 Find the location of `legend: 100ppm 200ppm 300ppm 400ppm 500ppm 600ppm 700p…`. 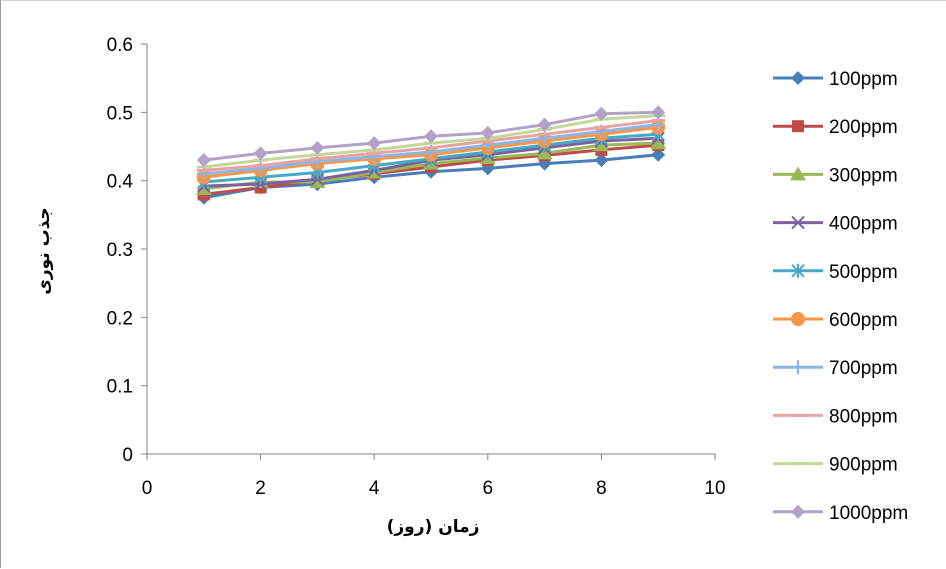

legend: 100ppm 200ppm 300ppm 400ppm 500ppm 600ppm 700p… is located at coordinates (840, 296).